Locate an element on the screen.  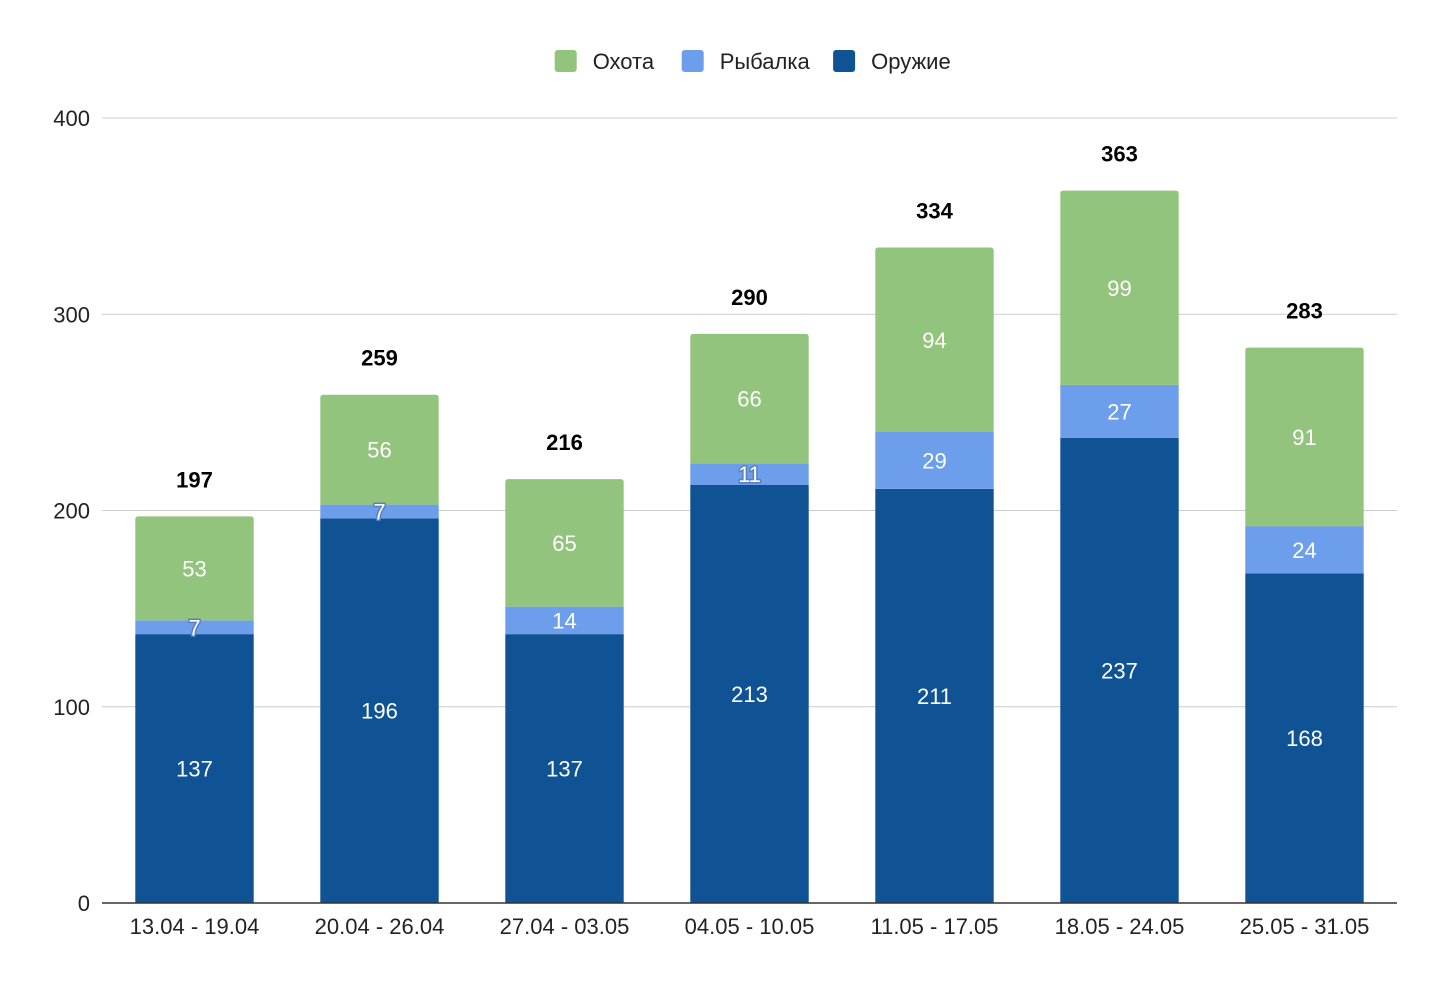
total-value-label: 363 is located at coordinates (1119, 154).